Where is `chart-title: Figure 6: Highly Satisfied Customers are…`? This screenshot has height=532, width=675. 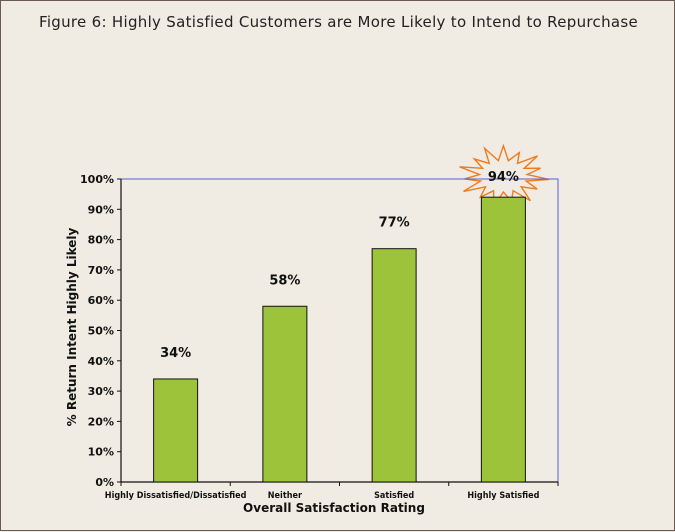
chart-title: Figure 6: Highly Satisfied Customers are… is located at coordinates (338, 22).